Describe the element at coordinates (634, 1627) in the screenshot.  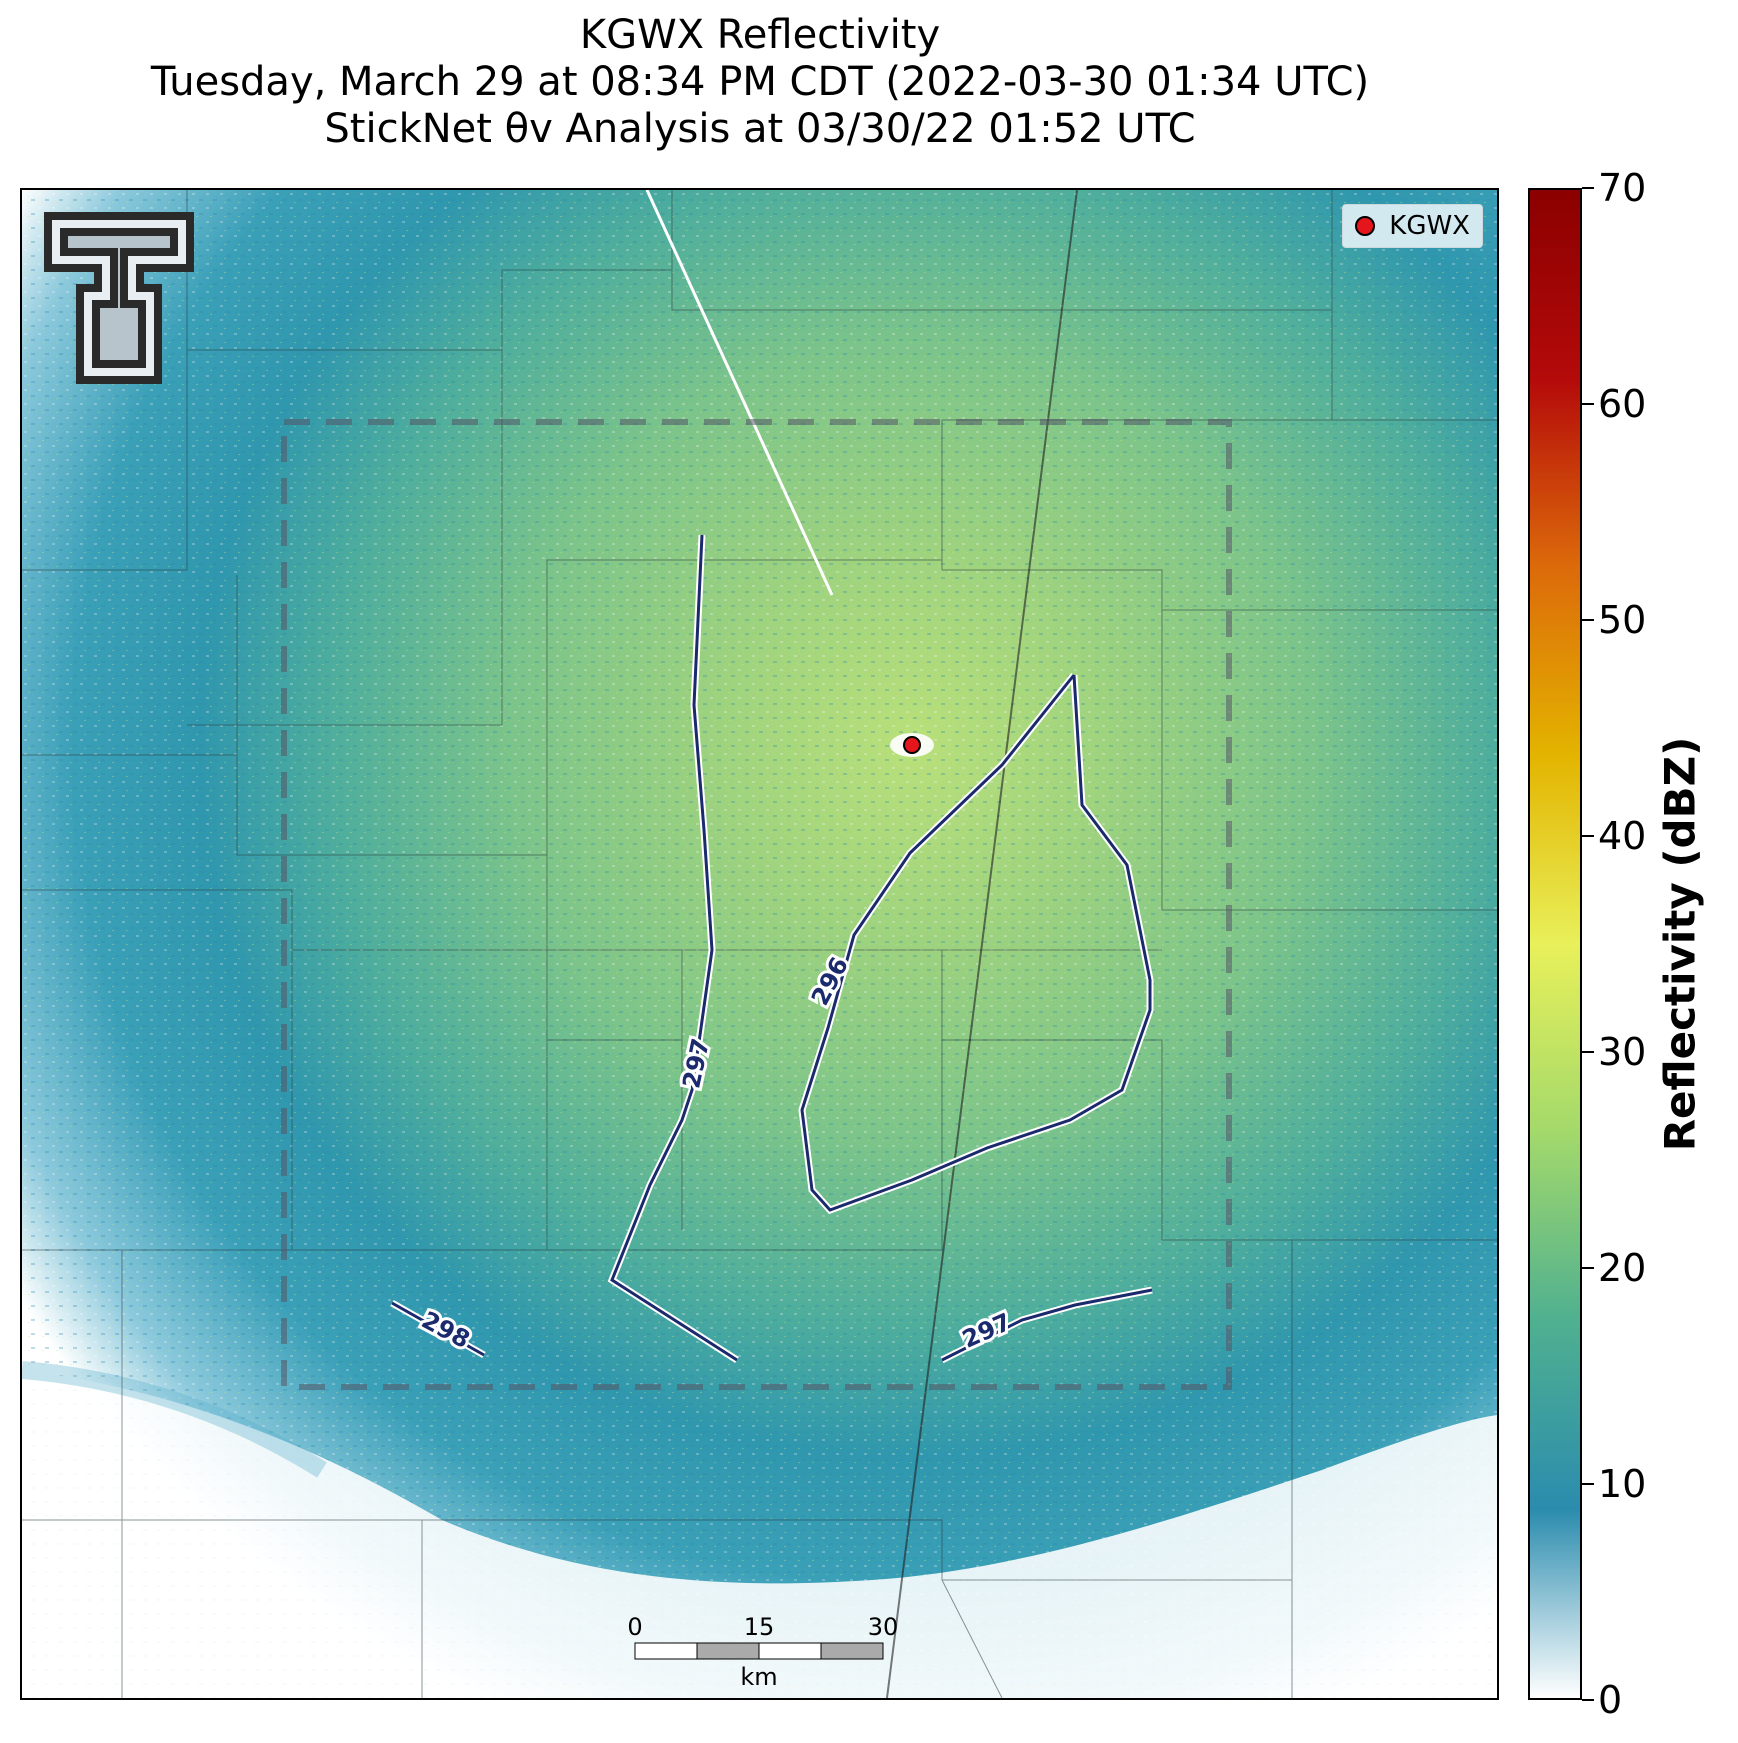
I see `scale-tick-0: 0` at that location.